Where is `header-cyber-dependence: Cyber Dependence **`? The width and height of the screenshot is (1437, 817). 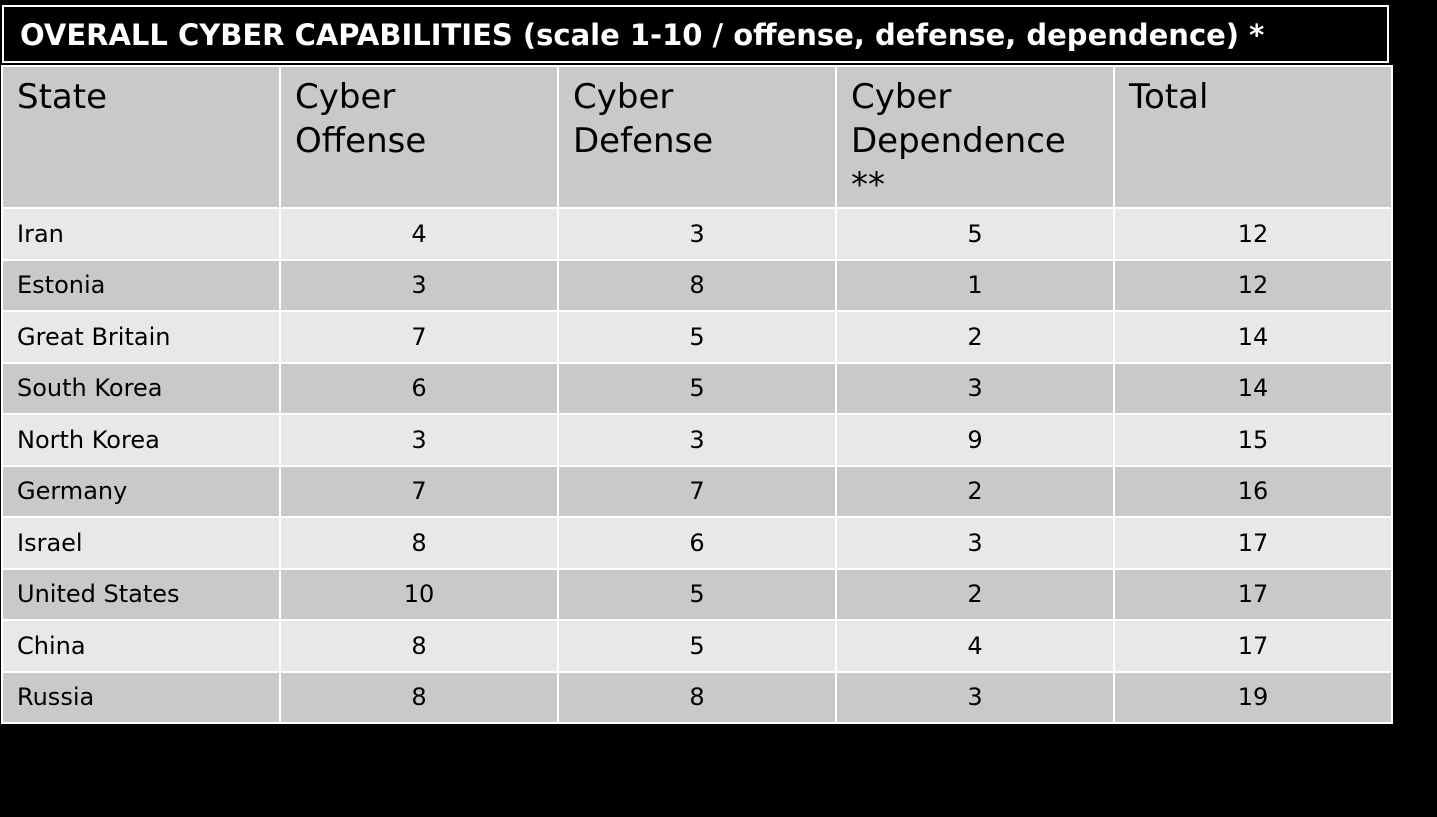 header-cyber-dependence: Cyber Dependence ** is located at coordinates (975, 137).